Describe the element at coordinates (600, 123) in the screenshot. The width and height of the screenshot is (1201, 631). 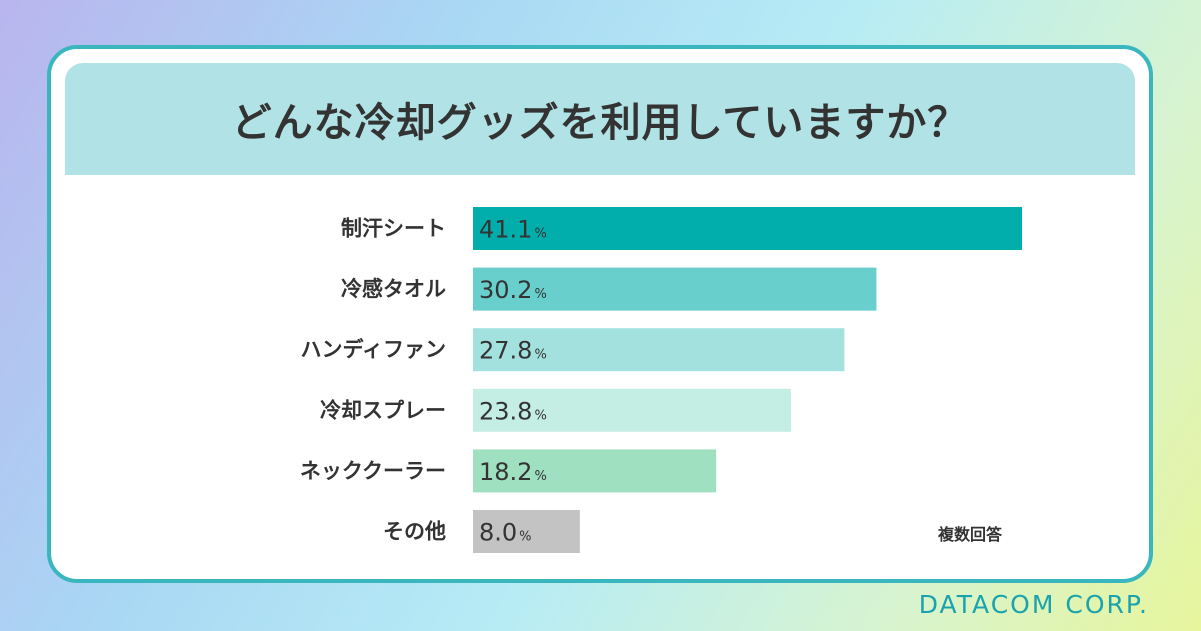
I see `chart-title: どんな冷却グッズを利用していますか？` at that location.